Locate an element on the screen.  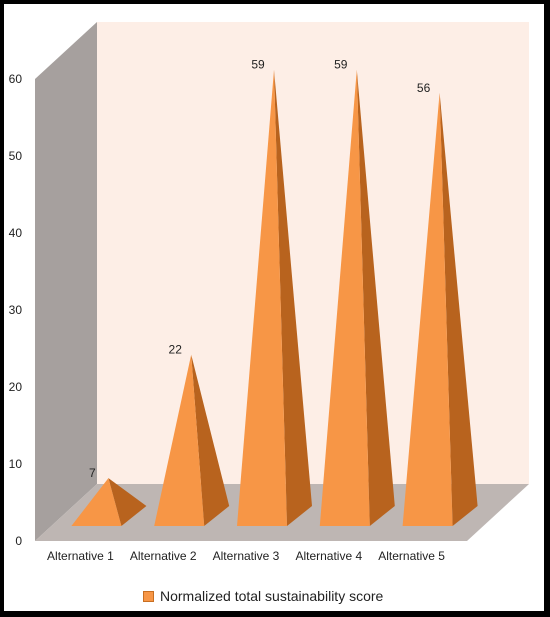
x-tick-label: Alternative 2 is located at coordinates (163, 556).